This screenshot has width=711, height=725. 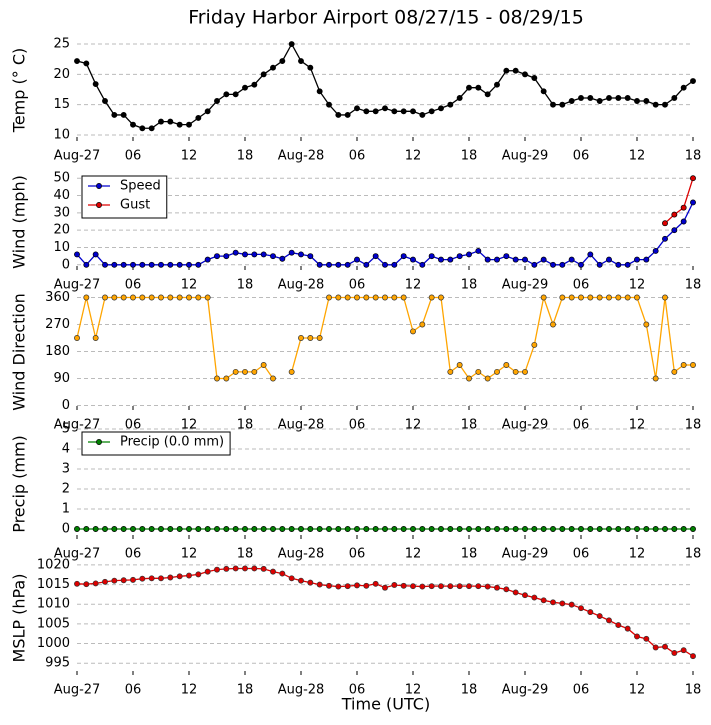 What do you see at coordinates (172, 442) in the screenshot?
I see `legend-label: Precip (0.0 mm)` at bounding box center [172, 442].